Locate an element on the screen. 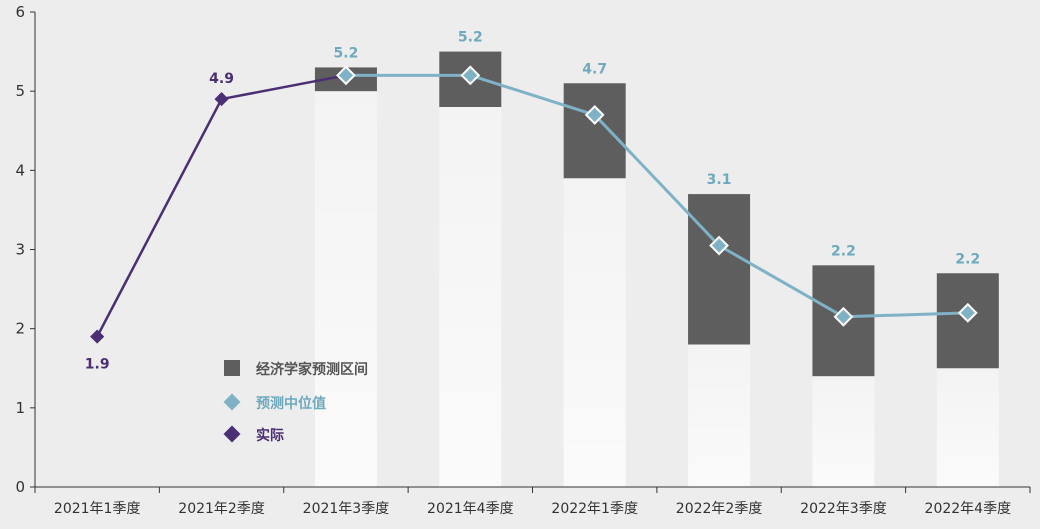 The width and height of the screenshot is (1040, 529). y-tick-label: 0 is located at coordinates (20, 487).